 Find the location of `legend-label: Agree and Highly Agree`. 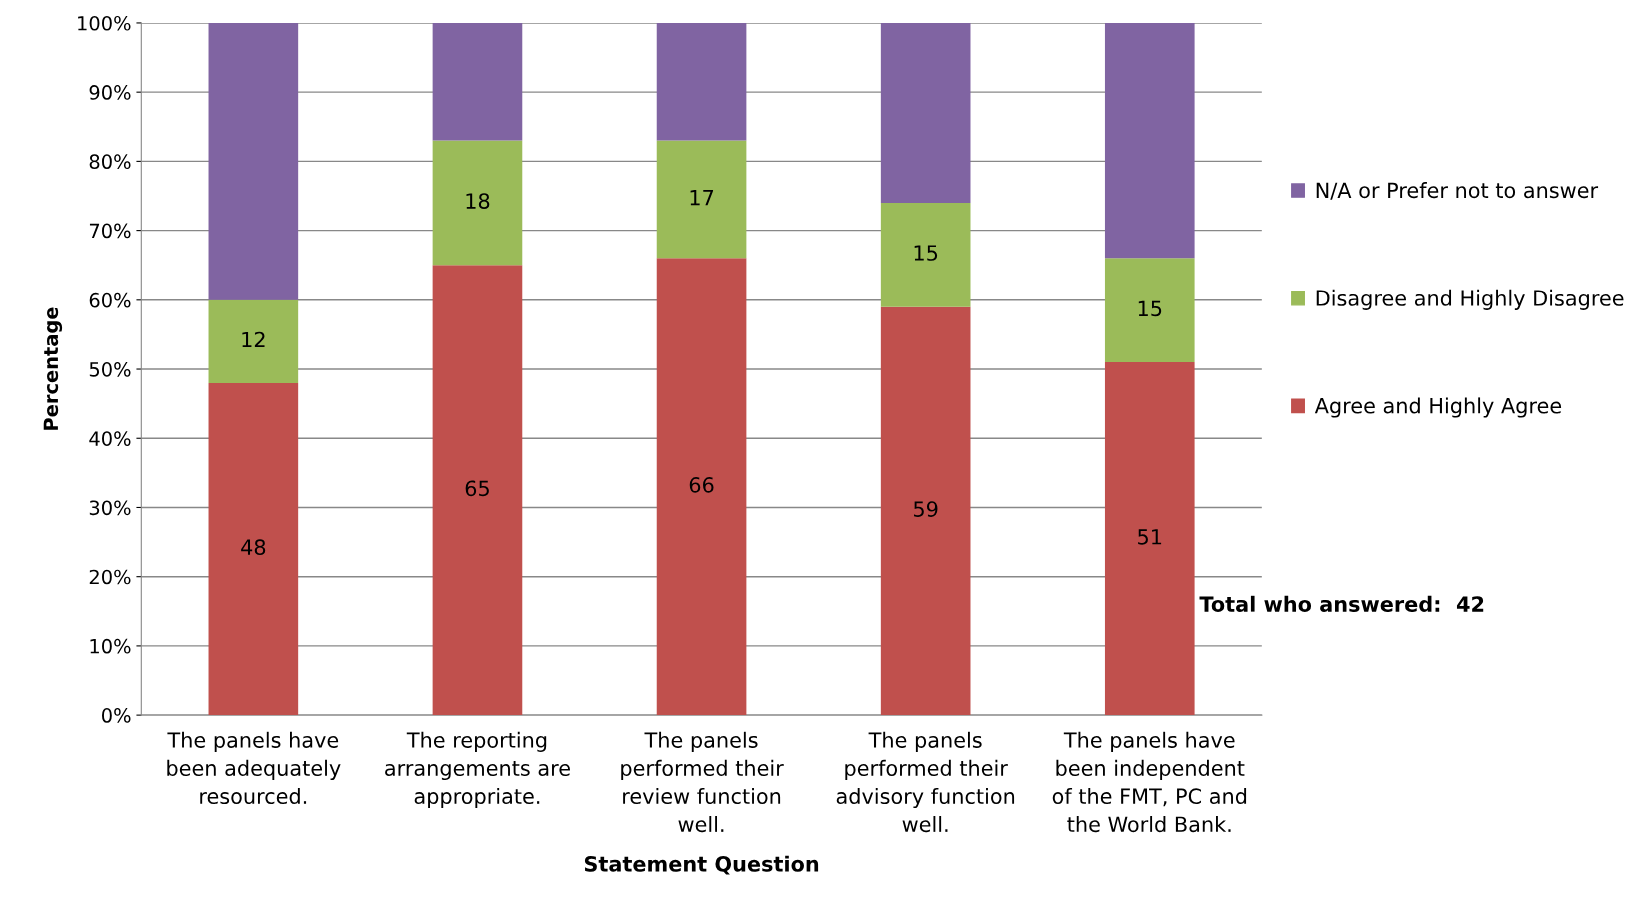

legend-label: Agree and Highly Agree is located at coordinates (1438, 407).